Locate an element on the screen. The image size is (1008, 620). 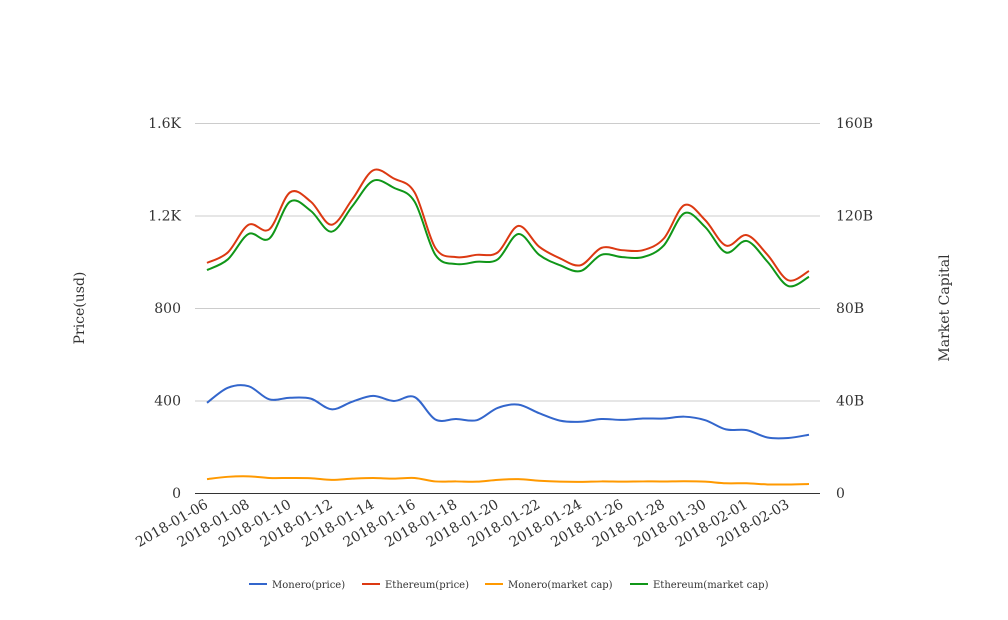
series-line-ethereum-price is located at coordinates (508, 225).